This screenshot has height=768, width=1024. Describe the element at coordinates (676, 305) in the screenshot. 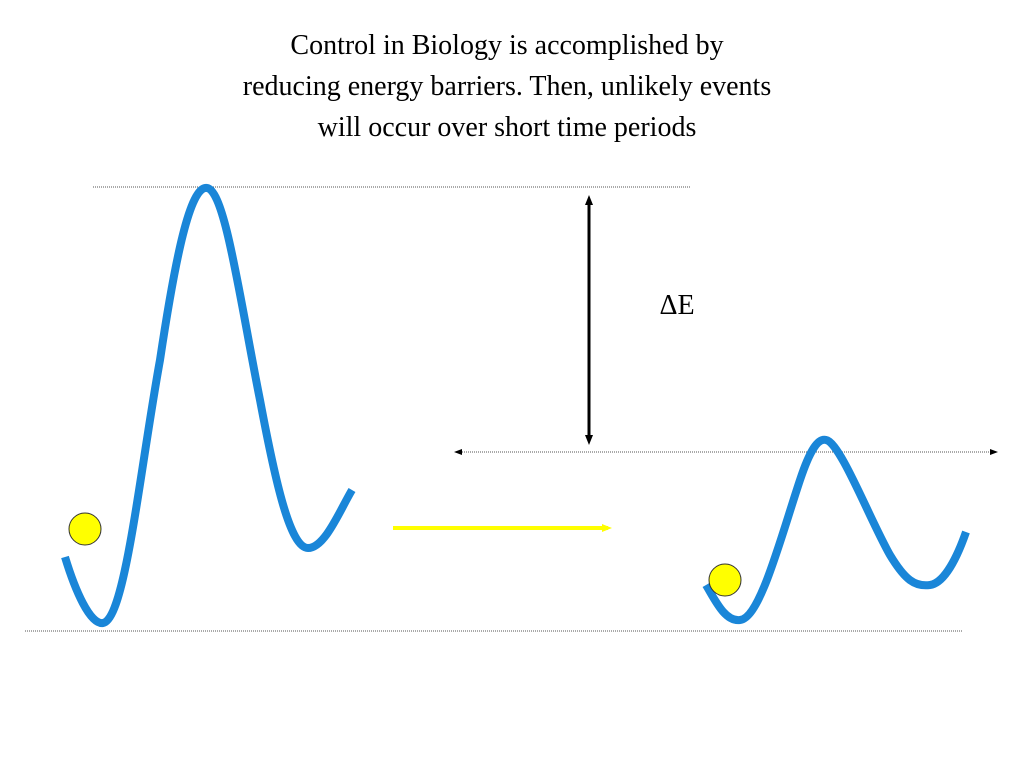

I see `delta-e-label: ΔE` at that location.